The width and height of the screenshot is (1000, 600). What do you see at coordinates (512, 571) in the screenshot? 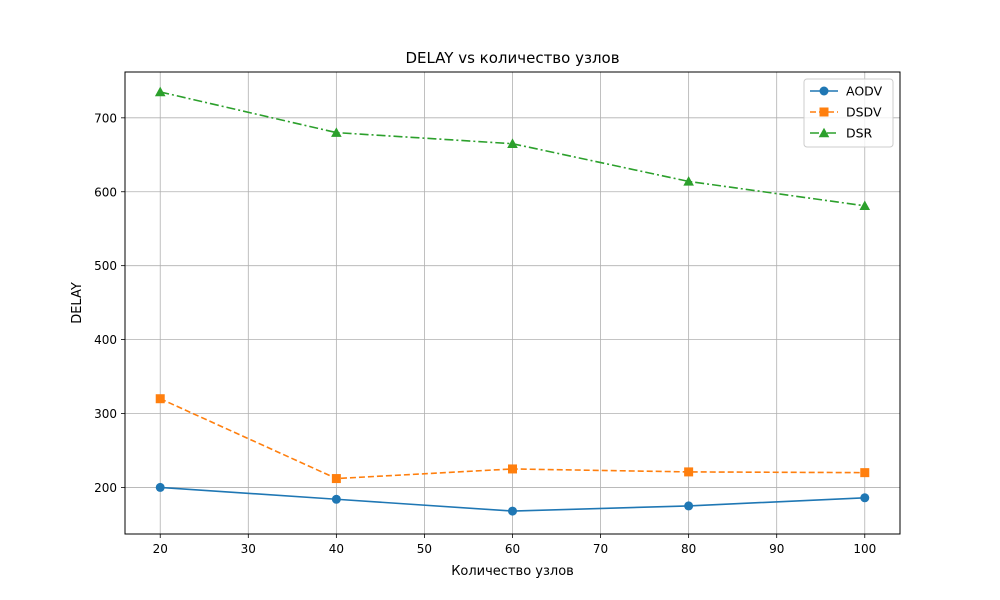
I see `x-axis-label: Количество узлов` at bounding box center [512, 571].